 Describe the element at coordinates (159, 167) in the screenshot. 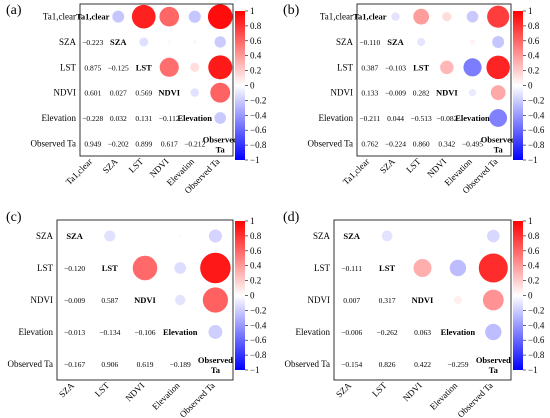

I see `column-label: NDVI` at that location.